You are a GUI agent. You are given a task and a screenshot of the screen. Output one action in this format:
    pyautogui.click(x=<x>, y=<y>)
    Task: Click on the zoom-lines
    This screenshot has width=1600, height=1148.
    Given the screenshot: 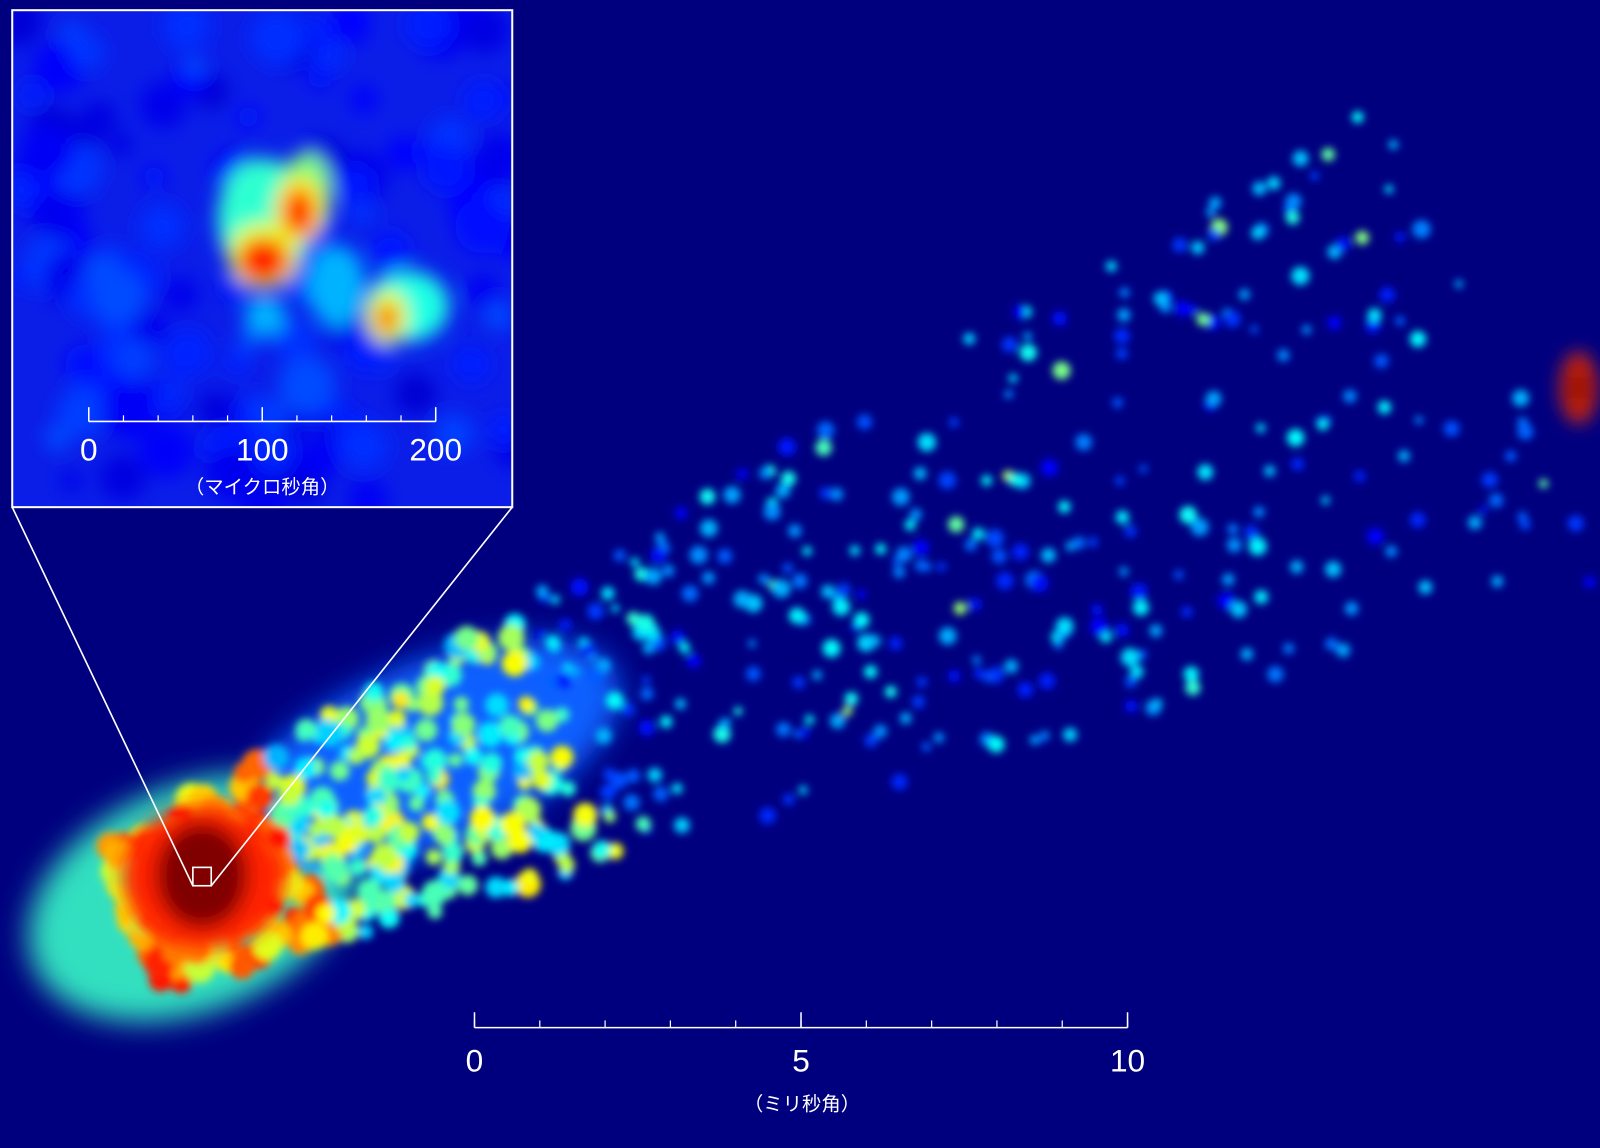 What is the action you would take?
    pyautogui.click(x=262, y=696)
    